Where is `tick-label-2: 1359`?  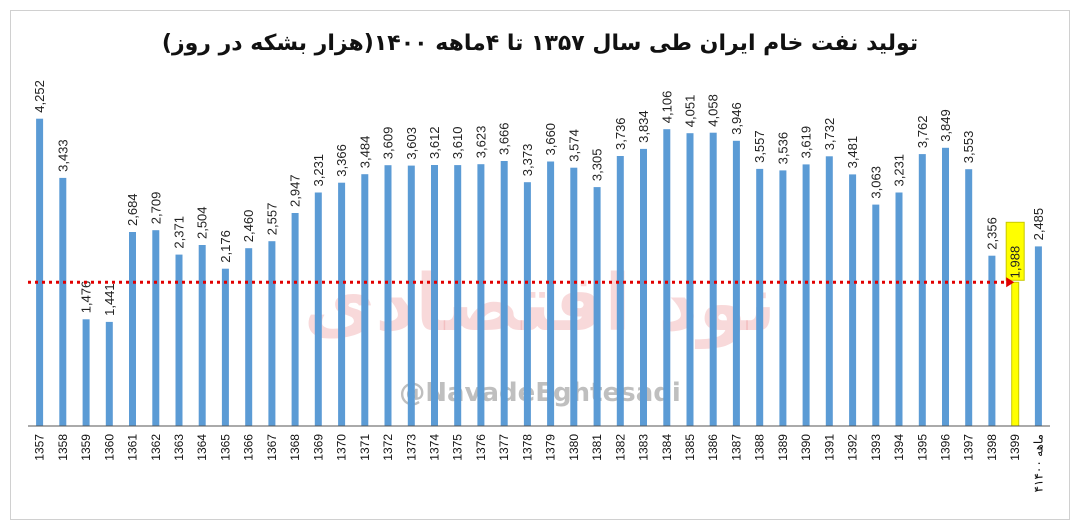 tick-label-2: 1359 is located at coordinates (86, 447).